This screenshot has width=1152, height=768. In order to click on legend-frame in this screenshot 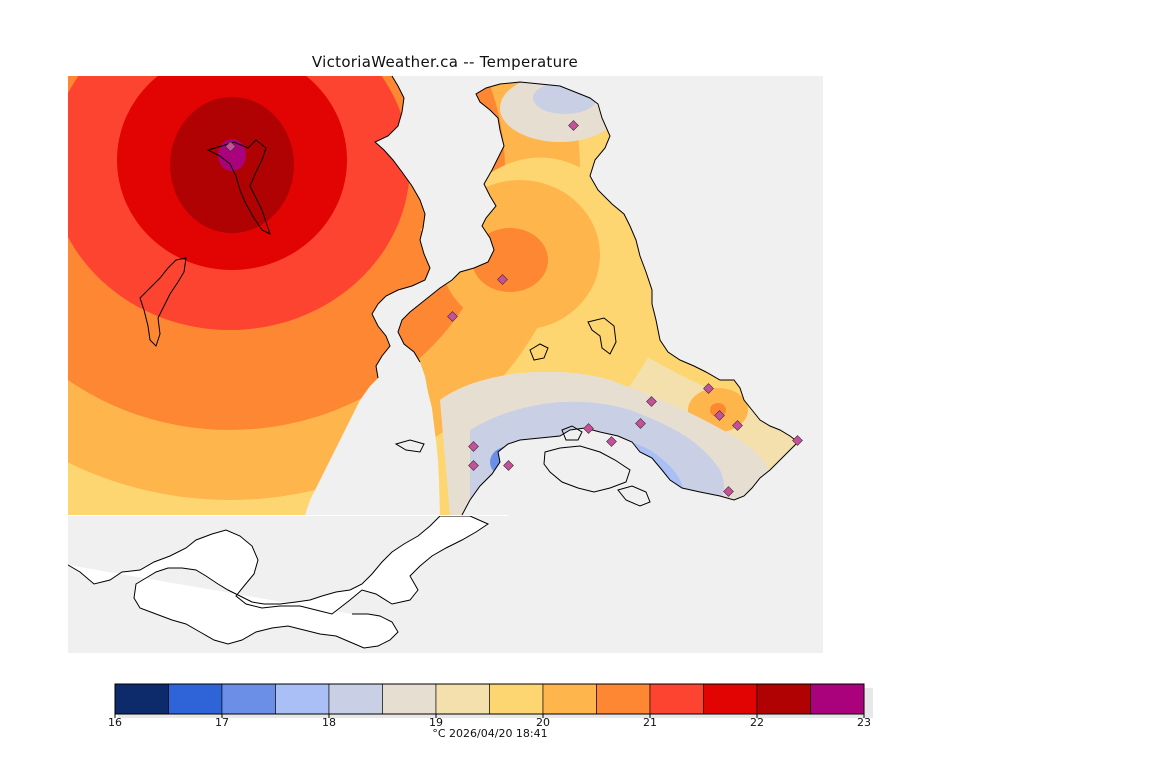, I will do `click(489, 699)`.